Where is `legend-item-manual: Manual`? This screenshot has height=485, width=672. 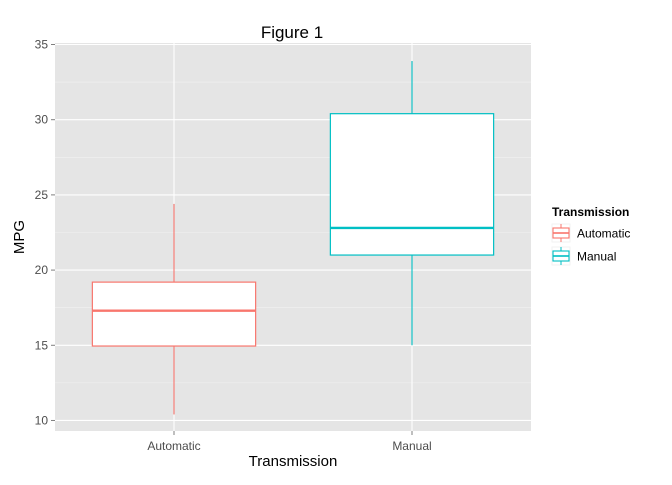
legend-item-manual: Manual is located at coordinates (583, 256).